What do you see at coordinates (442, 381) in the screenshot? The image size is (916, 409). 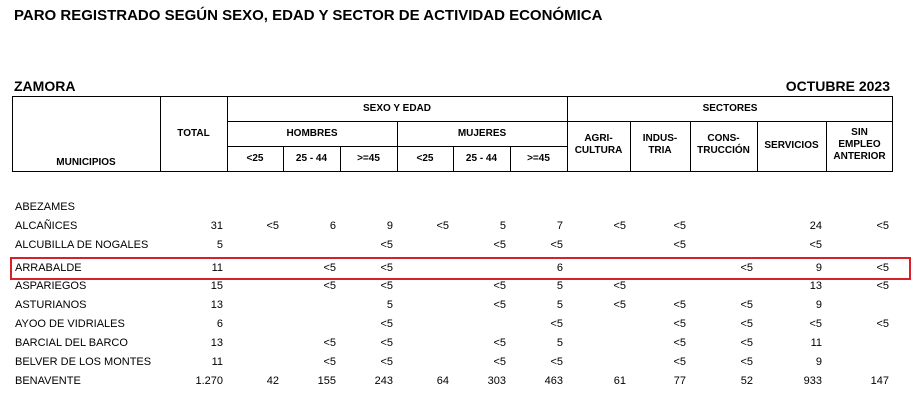 I see `cell: 64` at bounding box center [442, 381].